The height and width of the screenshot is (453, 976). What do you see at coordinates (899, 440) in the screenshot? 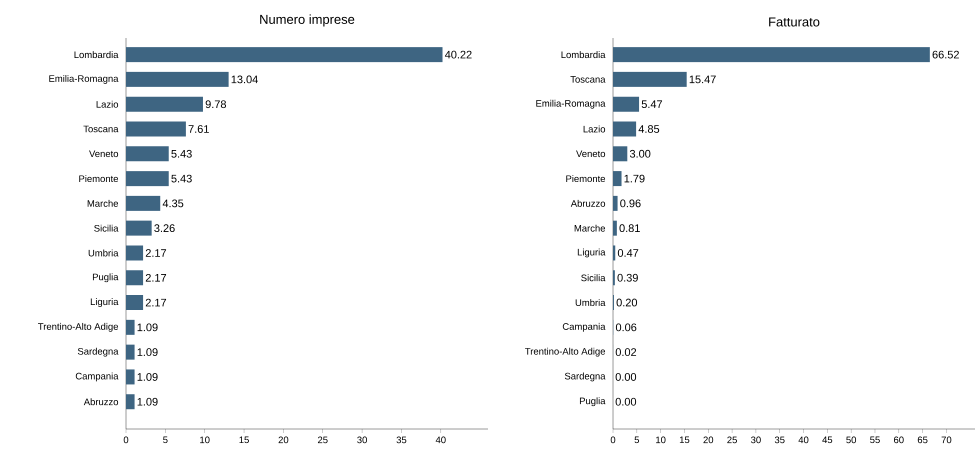
I see `x-tick-label: 60` at bounding box center [899, 440].